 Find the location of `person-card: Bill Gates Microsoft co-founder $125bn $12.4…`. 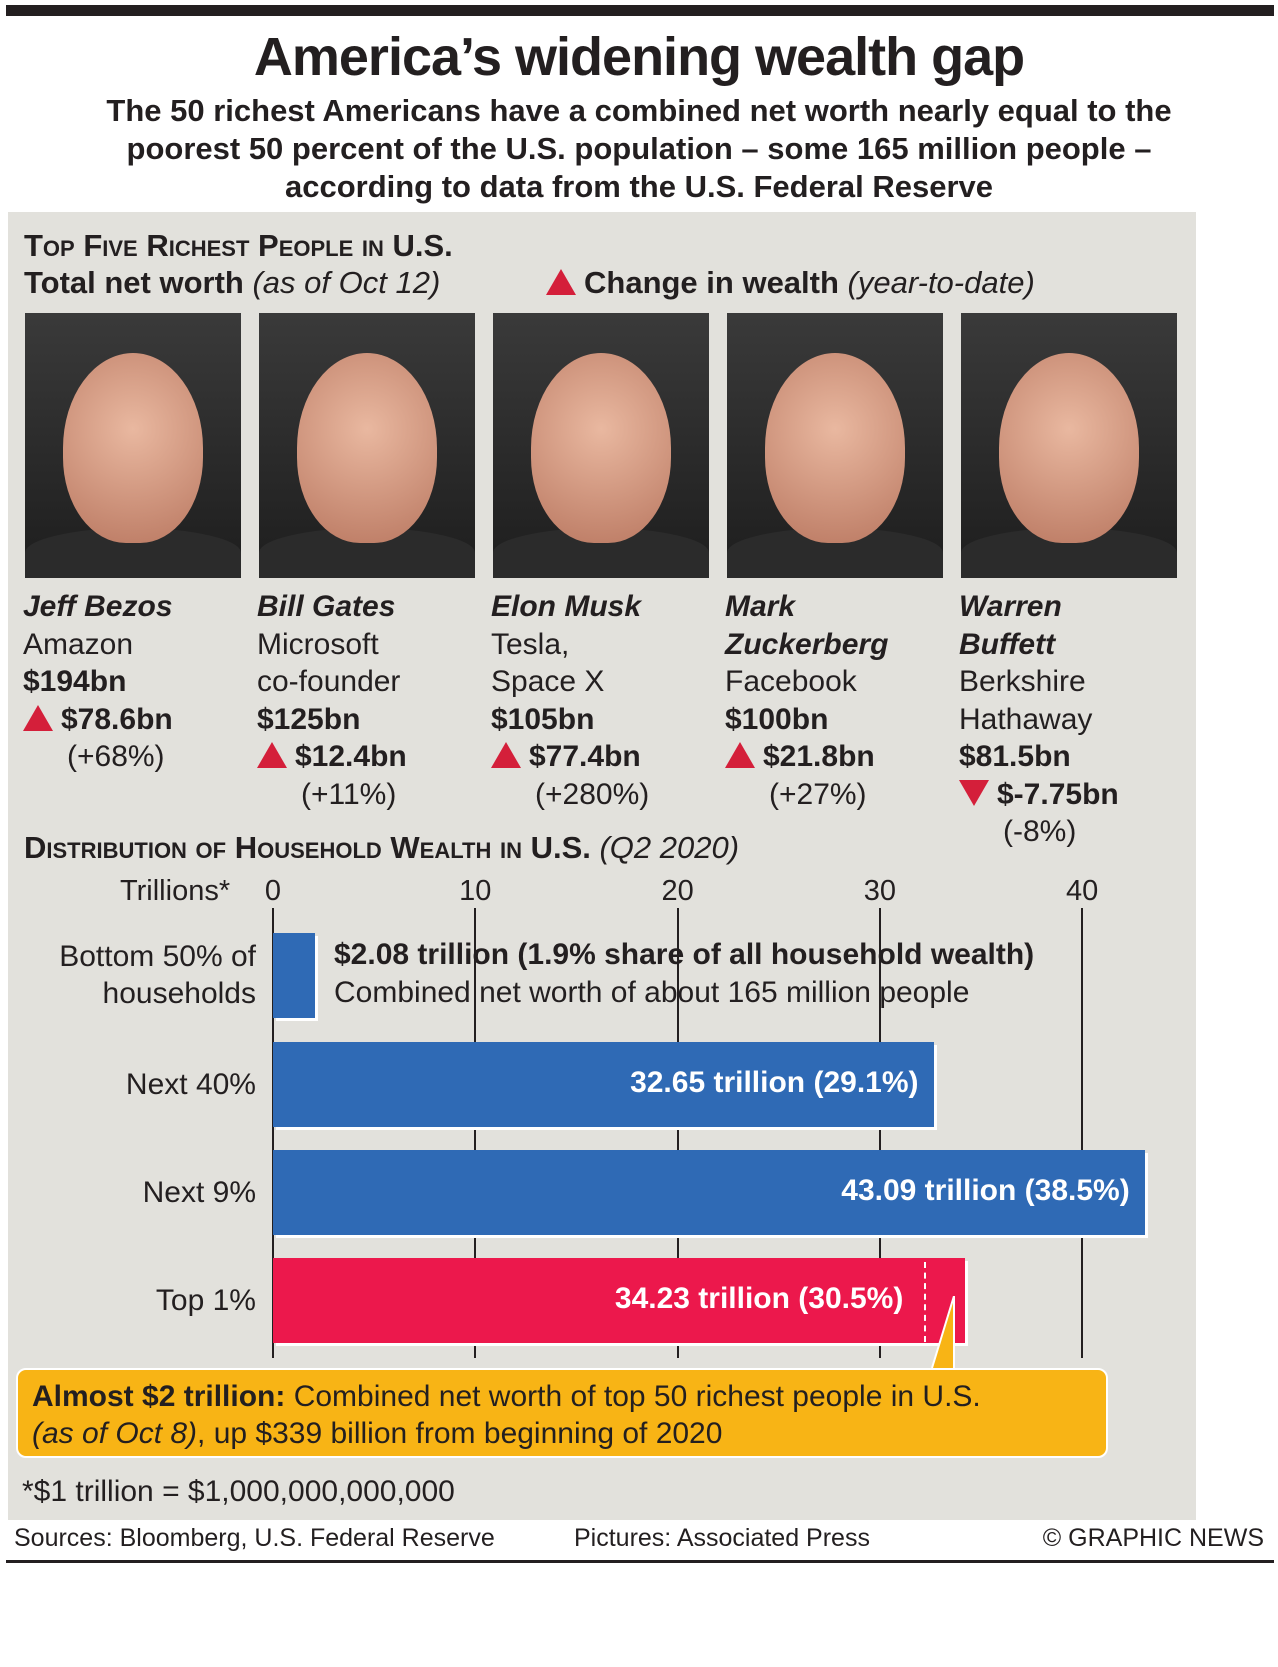

person-card: Bill Gates Microsoft co-founder $125bn $12.4… is located at coordinates (372, 700).